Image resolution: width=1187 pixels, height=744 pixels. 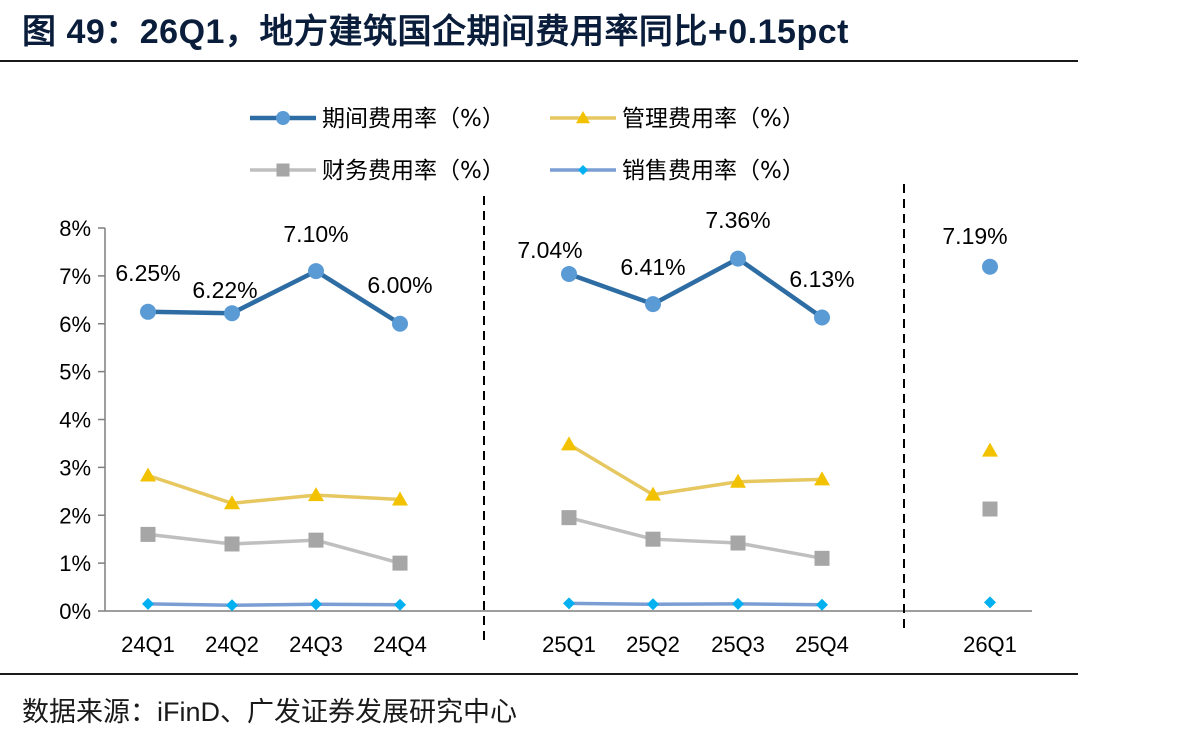 What do you see at coordinates (399, 285) in the screenshot?
I see `data-label: 6.00%` at bounding box center [399, 285].